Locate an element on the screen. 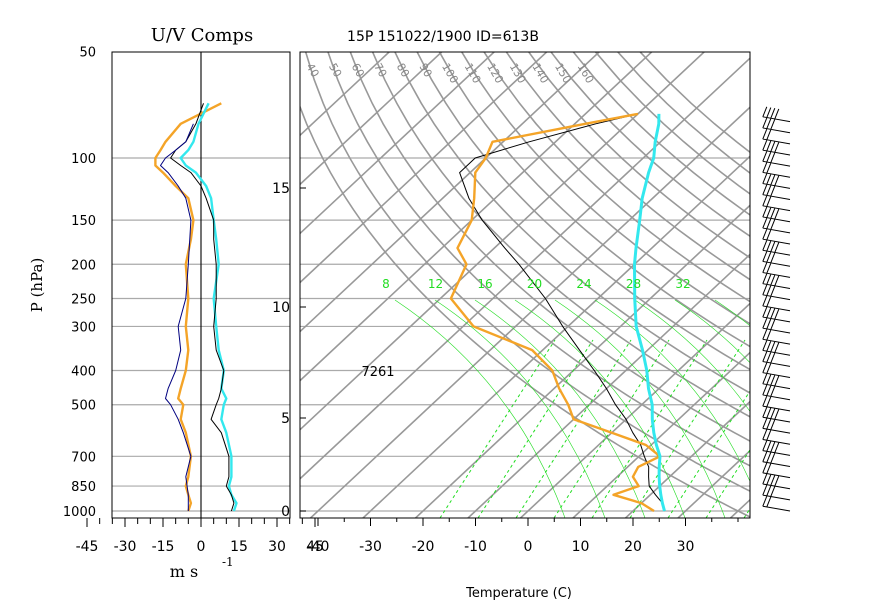  theta-label: 50 is located at coordinates (335, 70).